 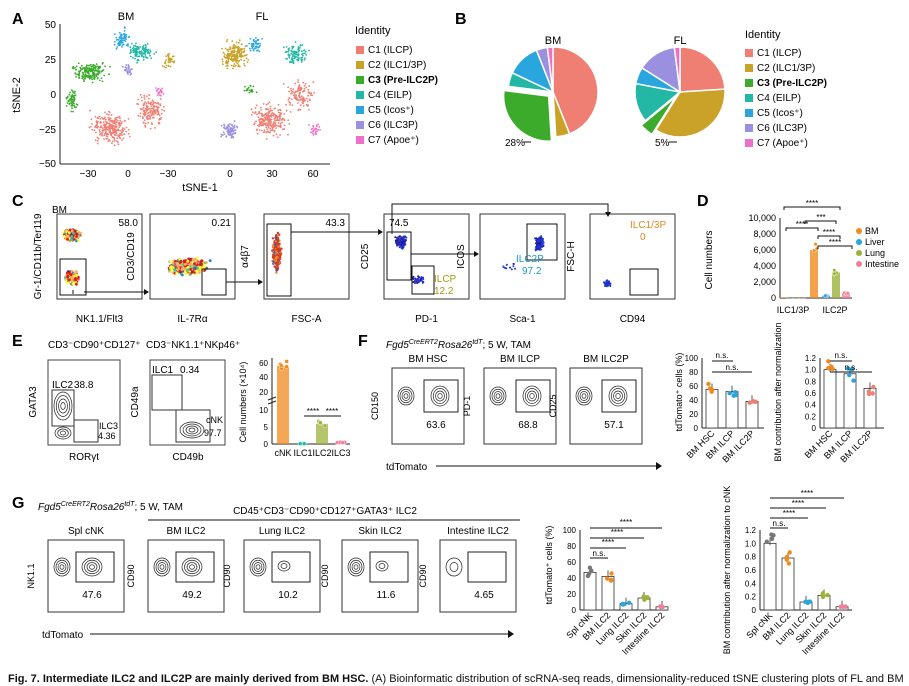 I want to click on f-plot-ylabel: PD-1, so click(x=467, y=406).